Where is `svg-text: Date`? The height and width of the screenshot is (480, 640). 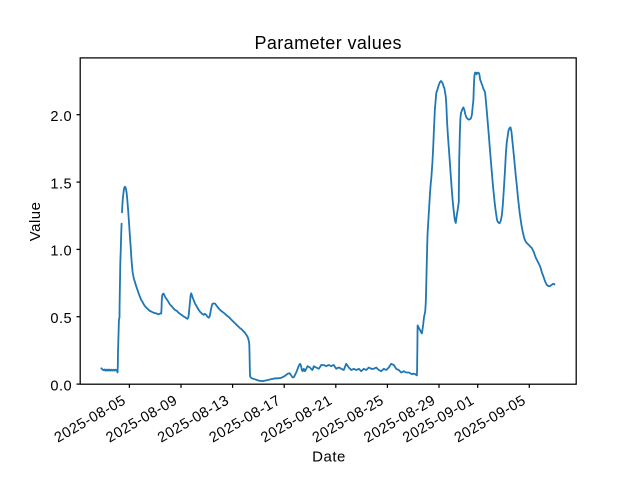
svg-text: Date is located at coordinates (329, 456).